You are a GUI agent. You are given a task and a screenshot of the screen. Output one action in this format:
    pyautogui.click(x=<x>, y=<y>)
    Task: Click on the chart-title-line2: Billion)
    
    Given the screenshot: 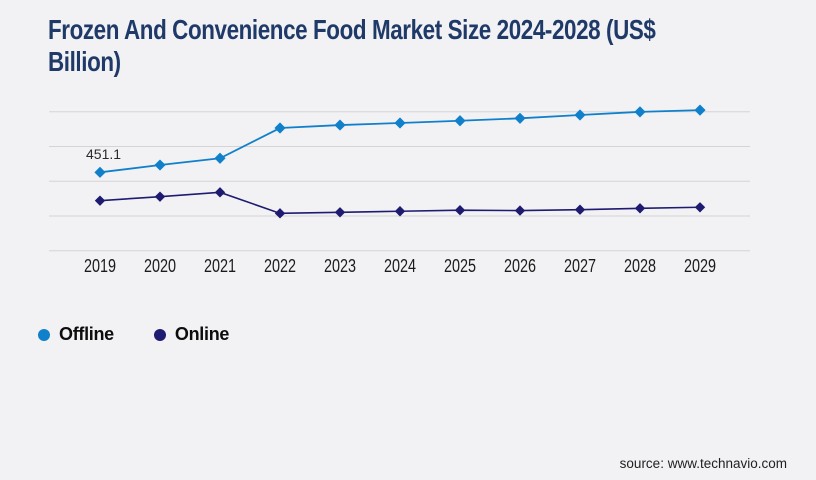 What is the action you would take?
    pyautogui.click(x=84, y=61)
    